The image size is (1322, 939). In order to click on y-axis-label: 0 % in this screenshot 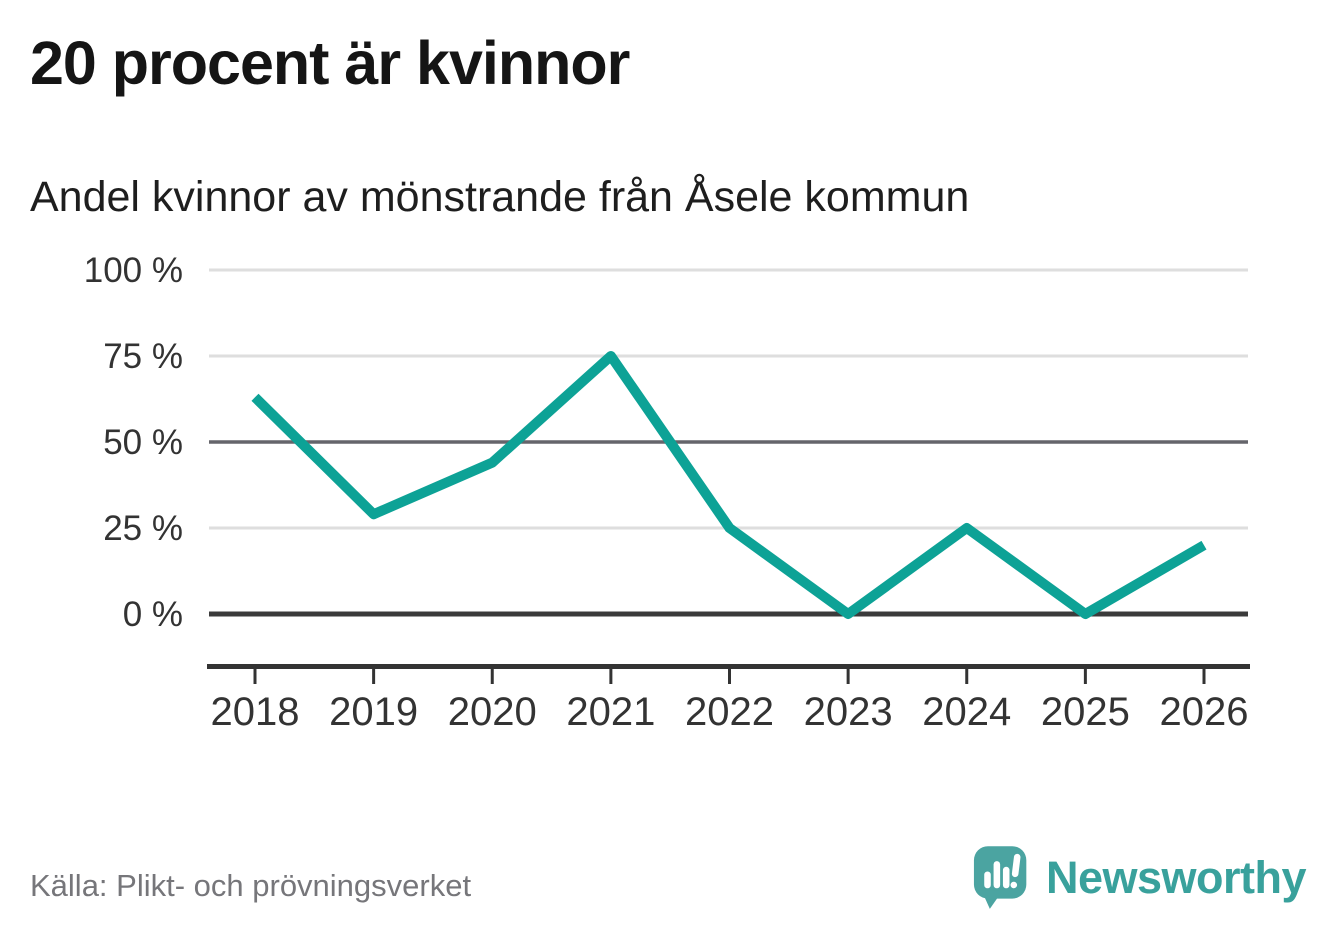, I will do `click(153, 614)`.